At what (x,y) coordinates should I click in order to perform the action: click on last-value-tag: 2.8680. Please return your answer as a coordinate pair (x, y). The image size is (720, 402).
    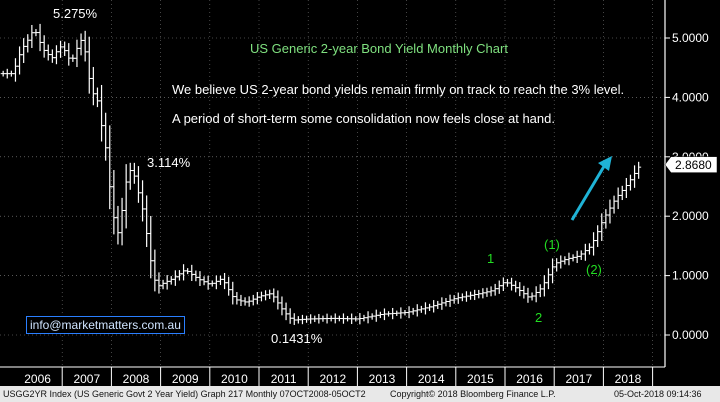
    Looking at the image, I should click on (691, 164).